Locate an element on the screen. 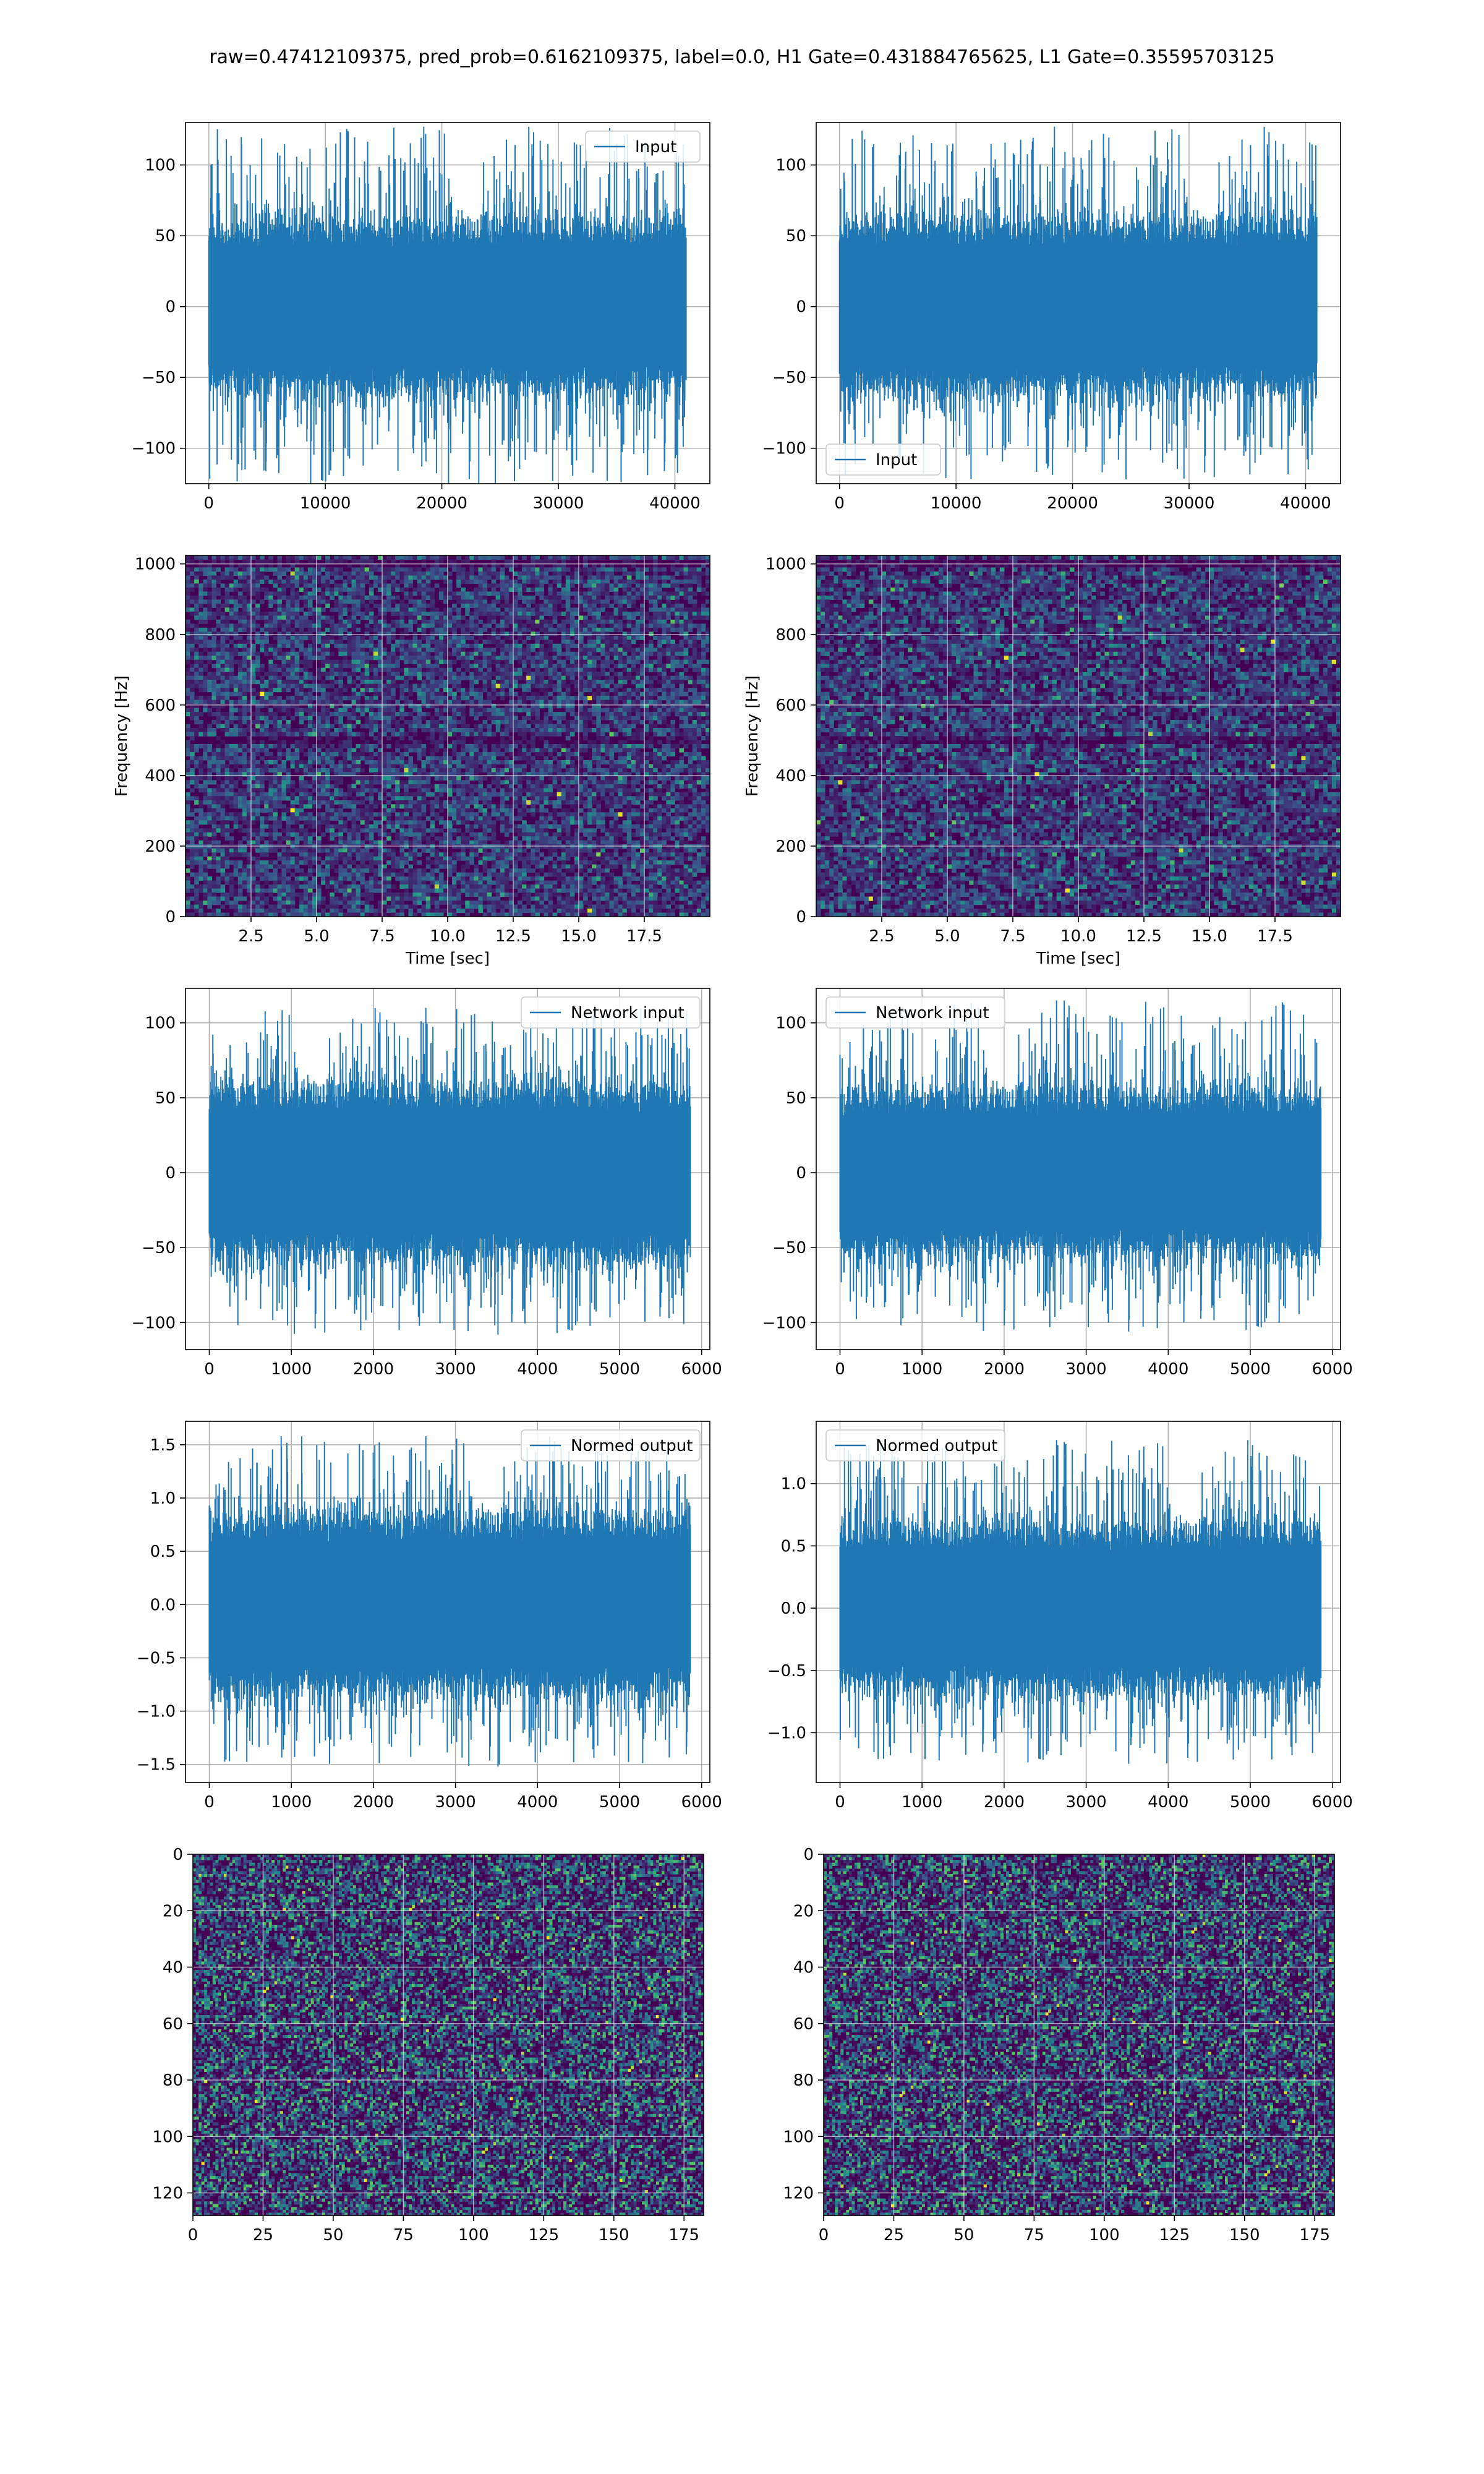 The image size is (1484, 2474). x-tick-label: 7.5 is located at coordinates (381, 936).